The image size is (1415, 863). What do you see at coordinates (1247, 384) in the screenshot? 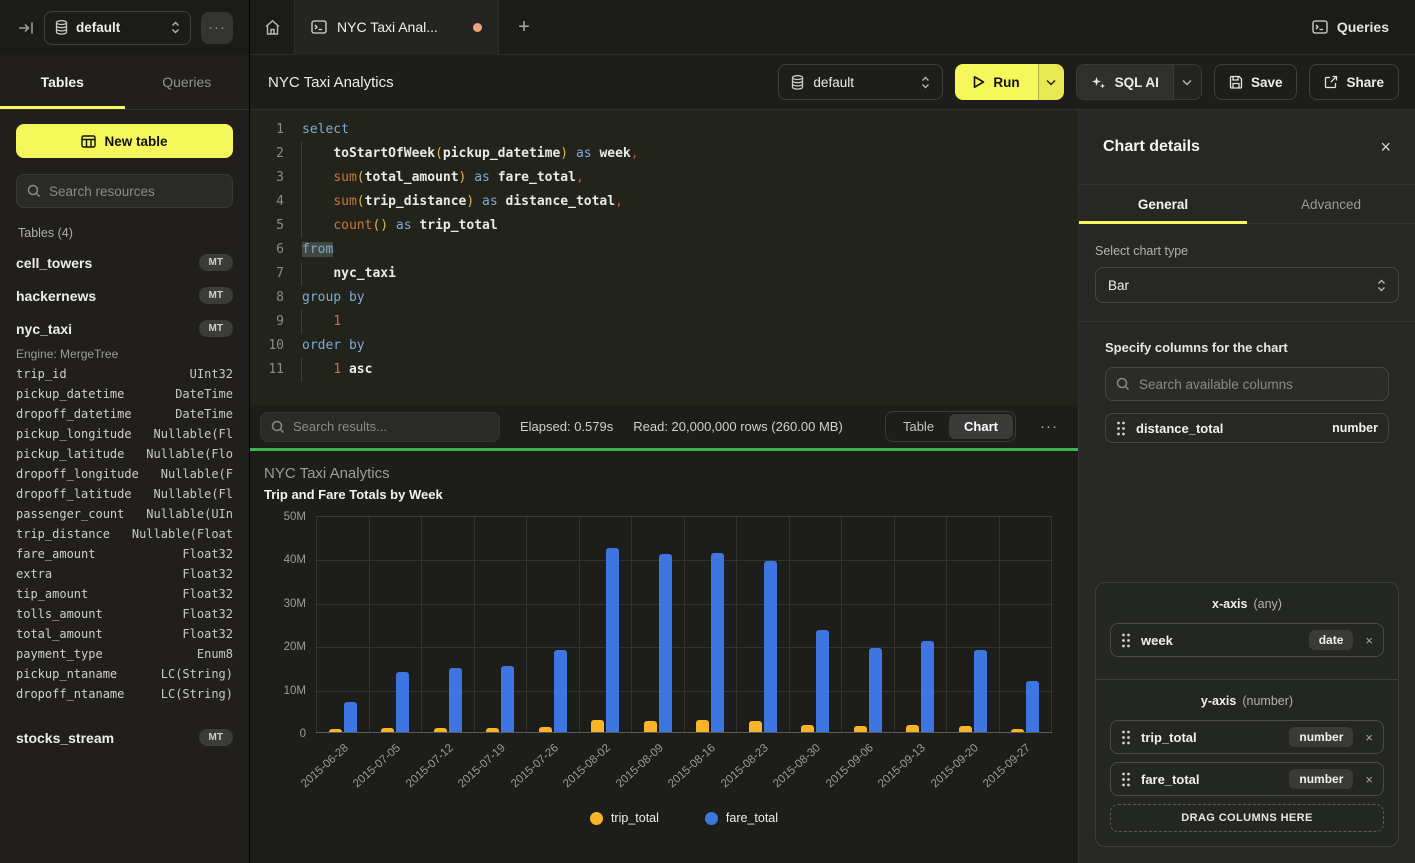
I see `search-columns-input: Search available columns` at bounding box center [1247, 384].